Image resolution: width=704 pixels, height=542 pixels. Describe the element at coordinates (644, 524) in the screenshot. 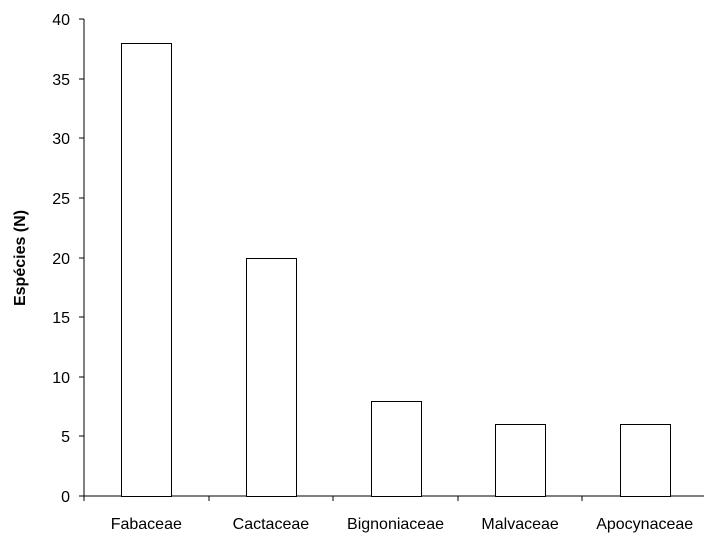

I see `x-category-label: Apocynaceae` at that location.